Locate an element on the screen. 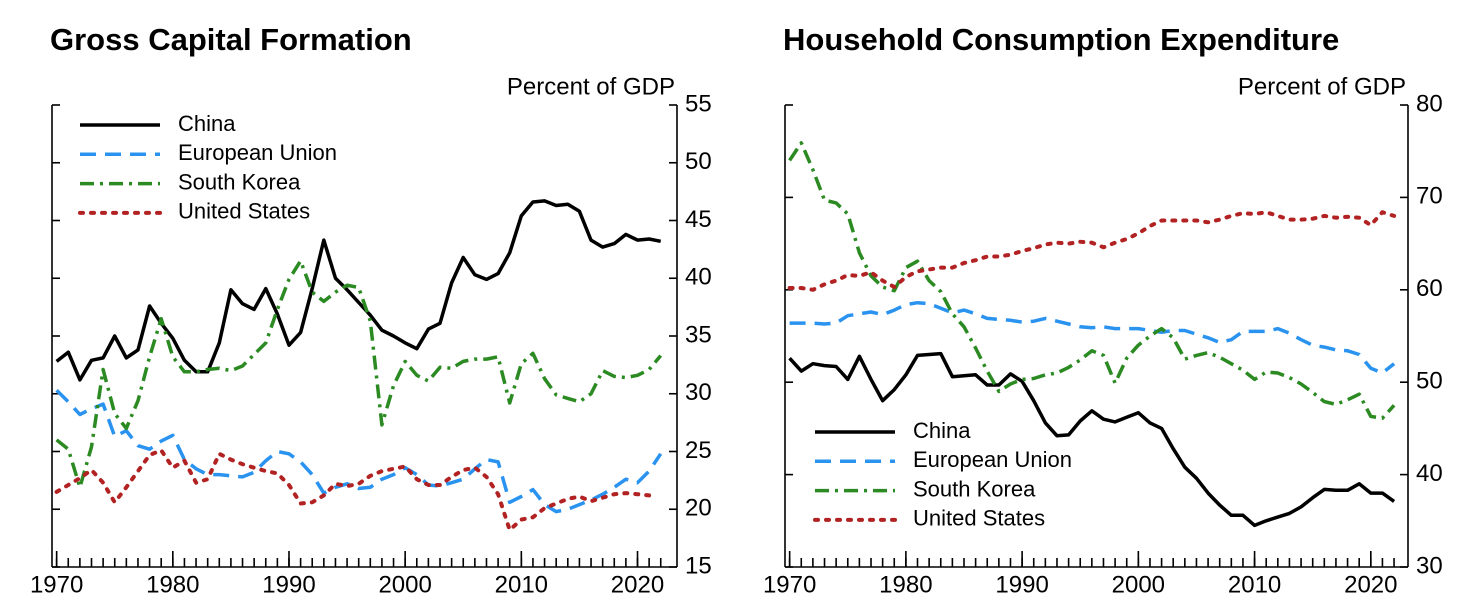 This screenshot has width=1476, height=616. y-tick-label: 25 is located at coordinates (698, 450).